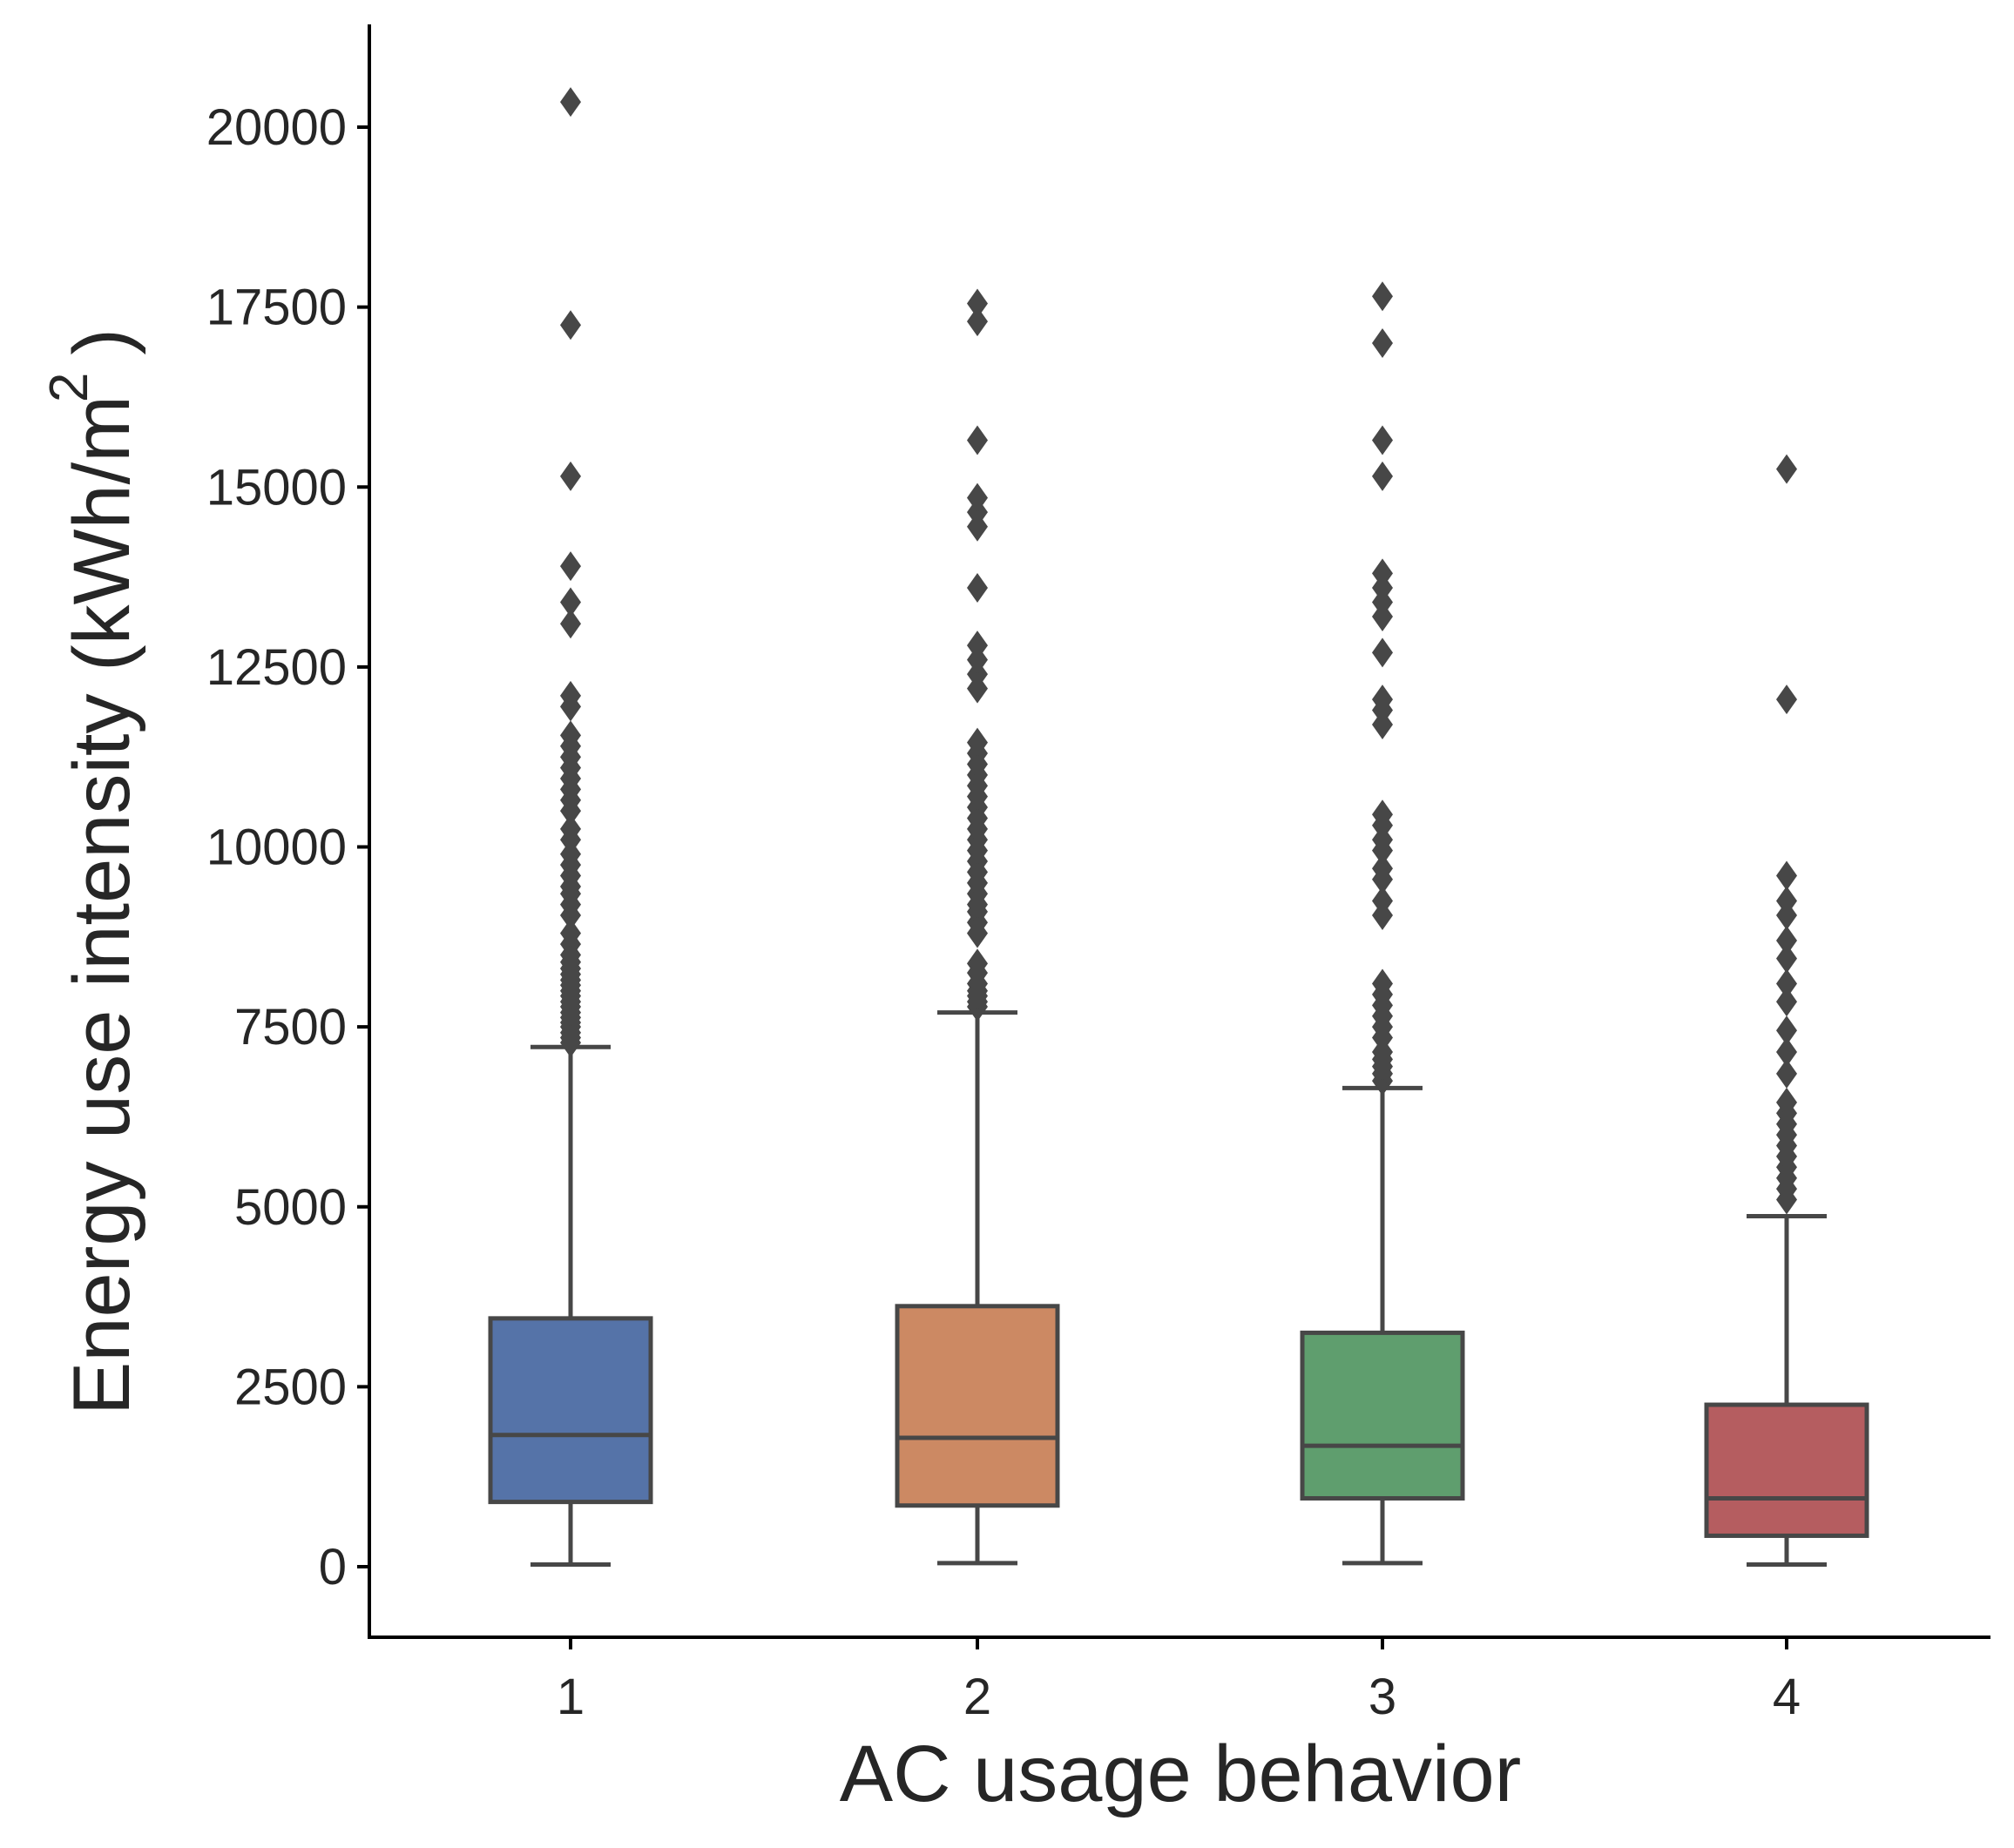  I want to click on y-tick-label: 10000, so click(276, 847).